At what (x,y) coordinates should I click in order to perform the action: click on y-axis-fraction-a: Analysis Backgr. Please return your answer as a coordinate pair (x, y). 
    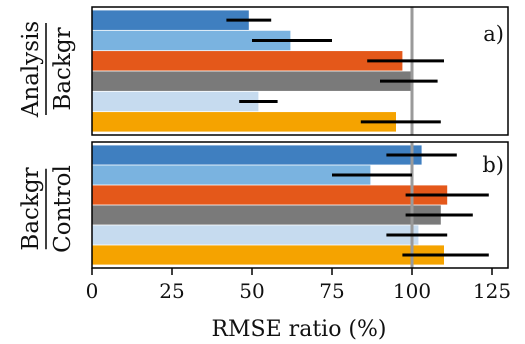
    Looking at the image, I should click on (47, 69).